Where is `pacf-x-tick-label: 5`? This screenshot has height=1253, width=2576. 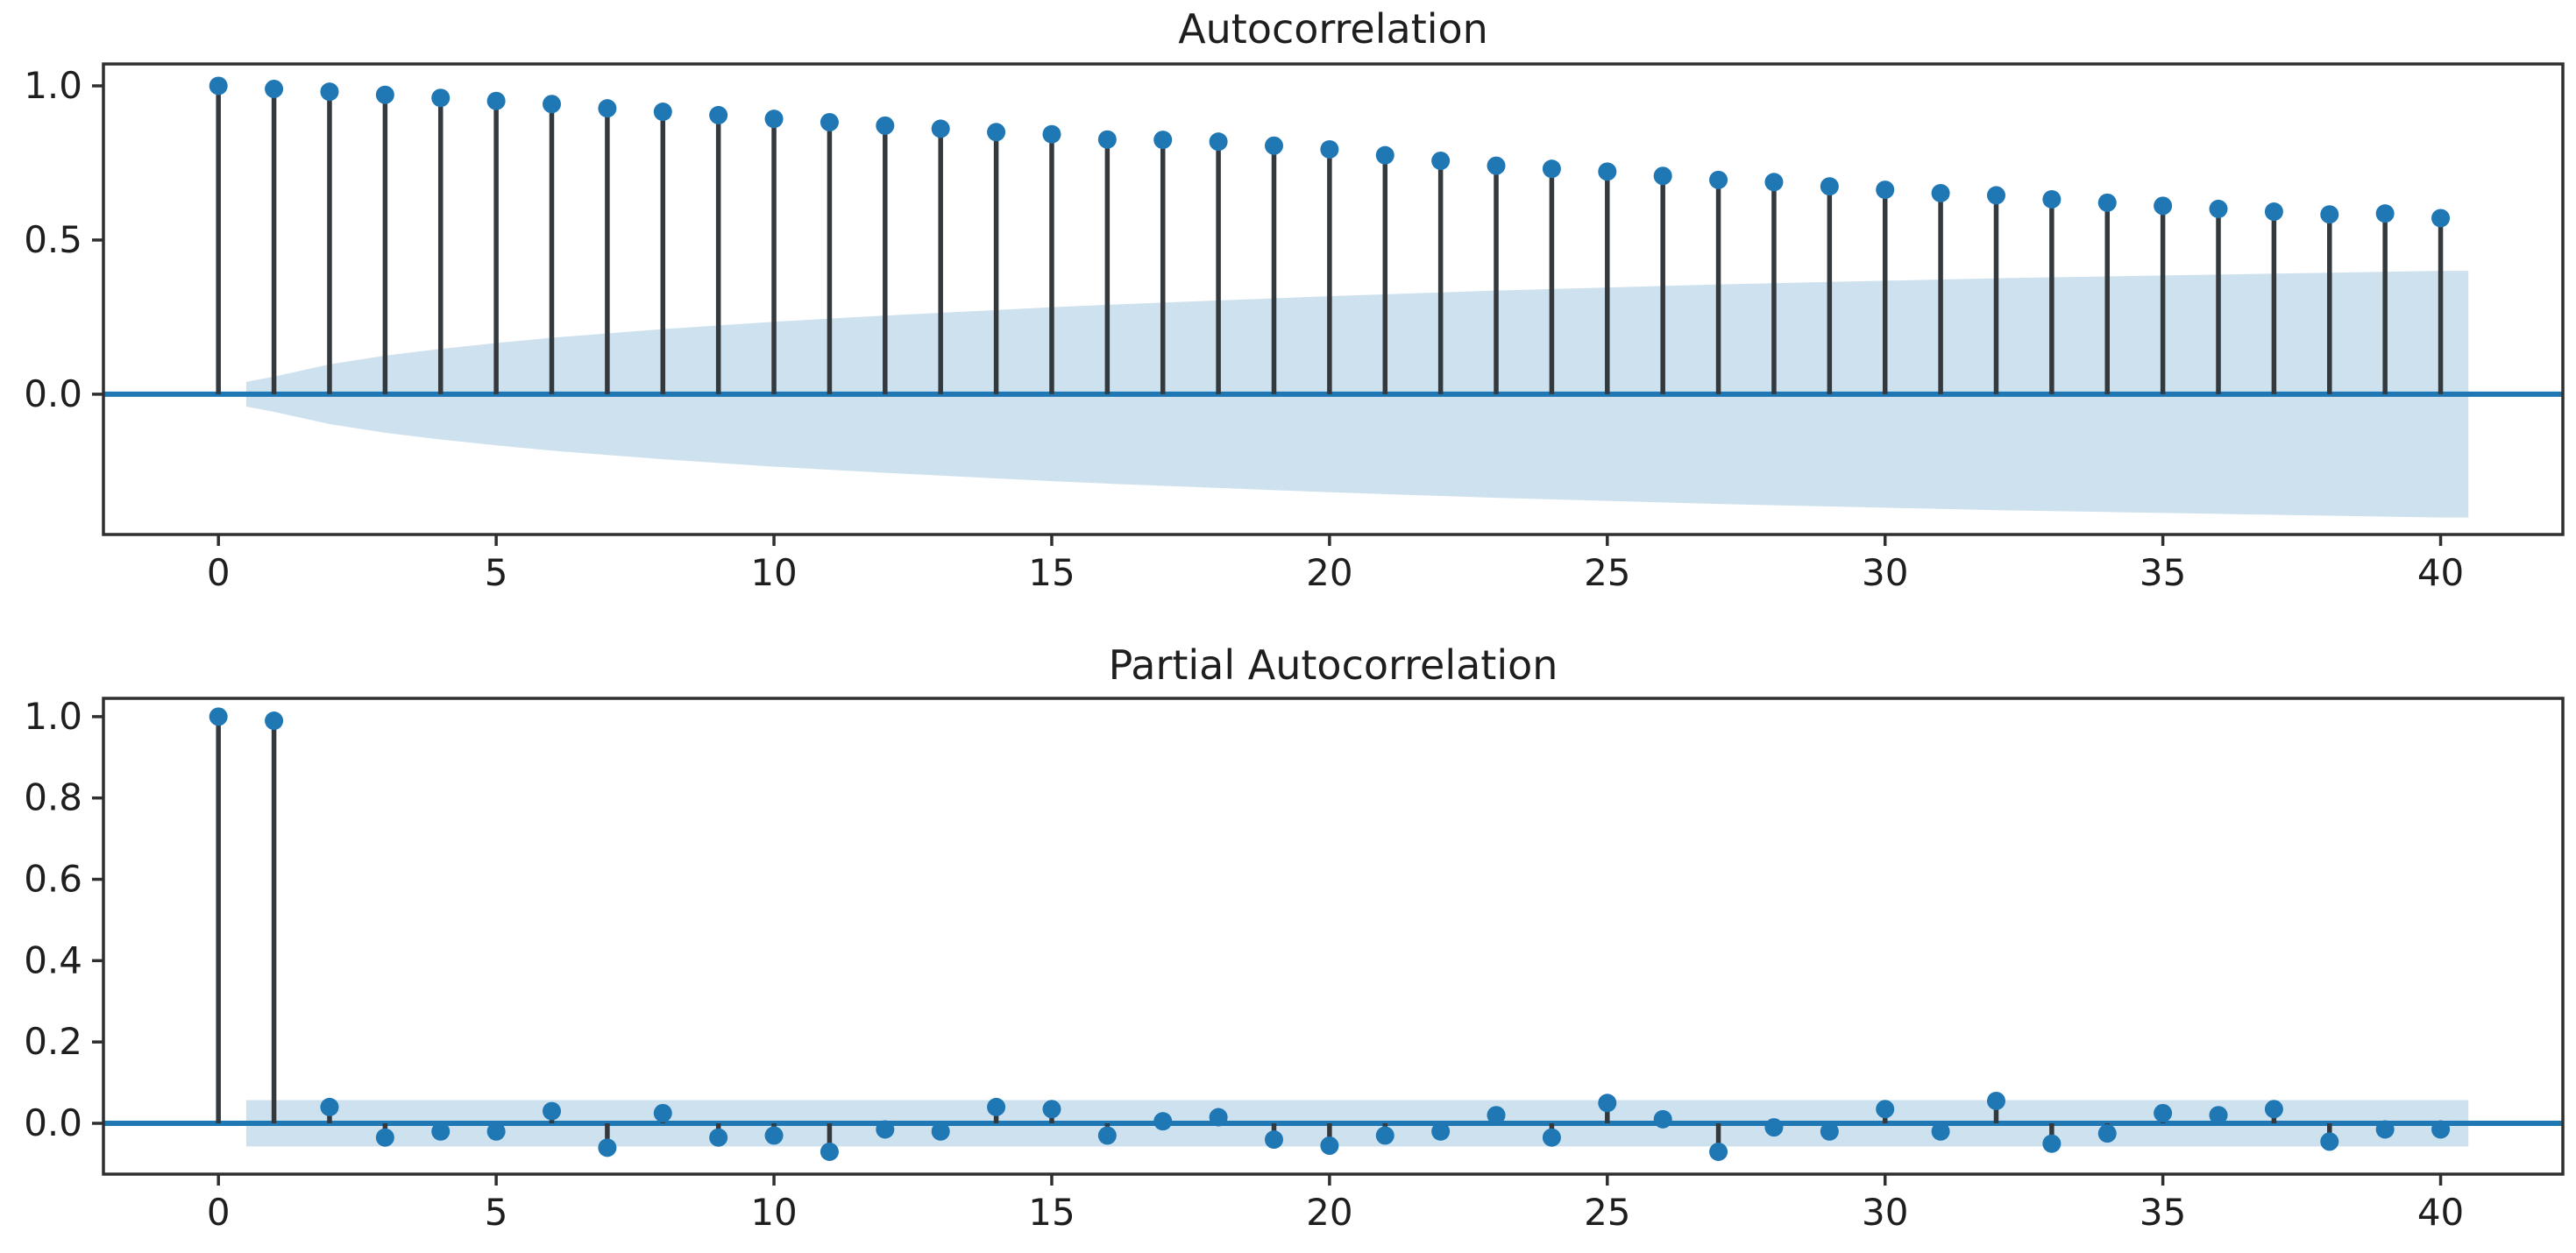
pacf-x-tick-label: 5 is located at coordinates (496, 1212).